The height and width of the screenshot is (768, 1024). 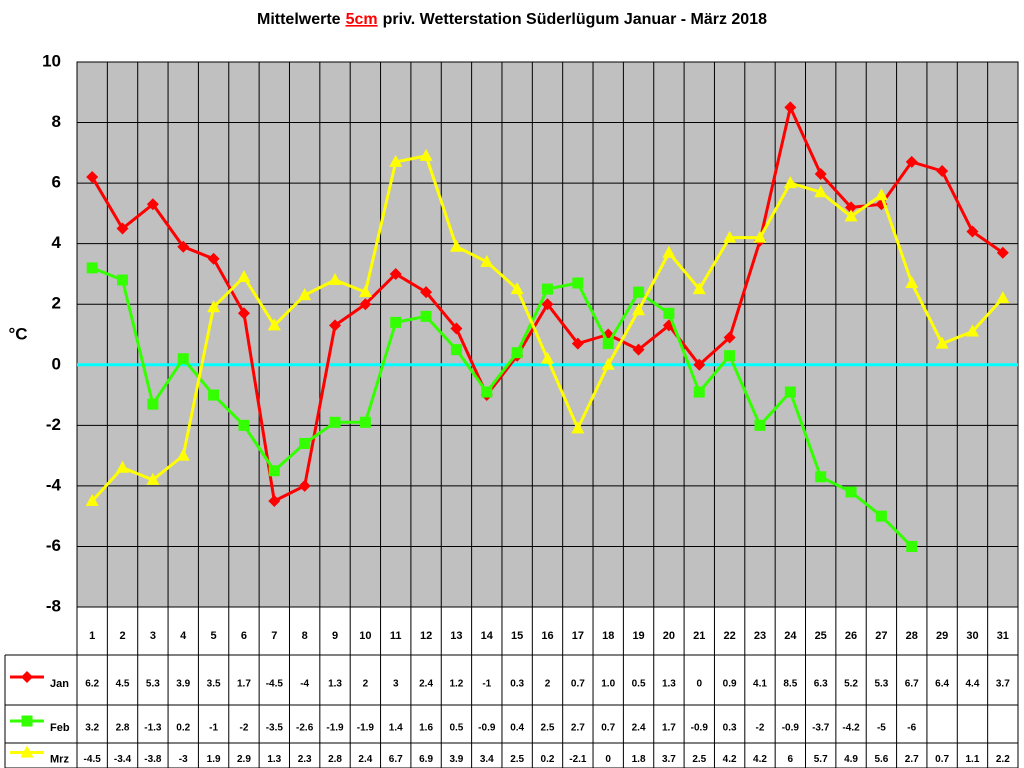 I want to click on table-value: 6.2, so click(x=92, y=684).